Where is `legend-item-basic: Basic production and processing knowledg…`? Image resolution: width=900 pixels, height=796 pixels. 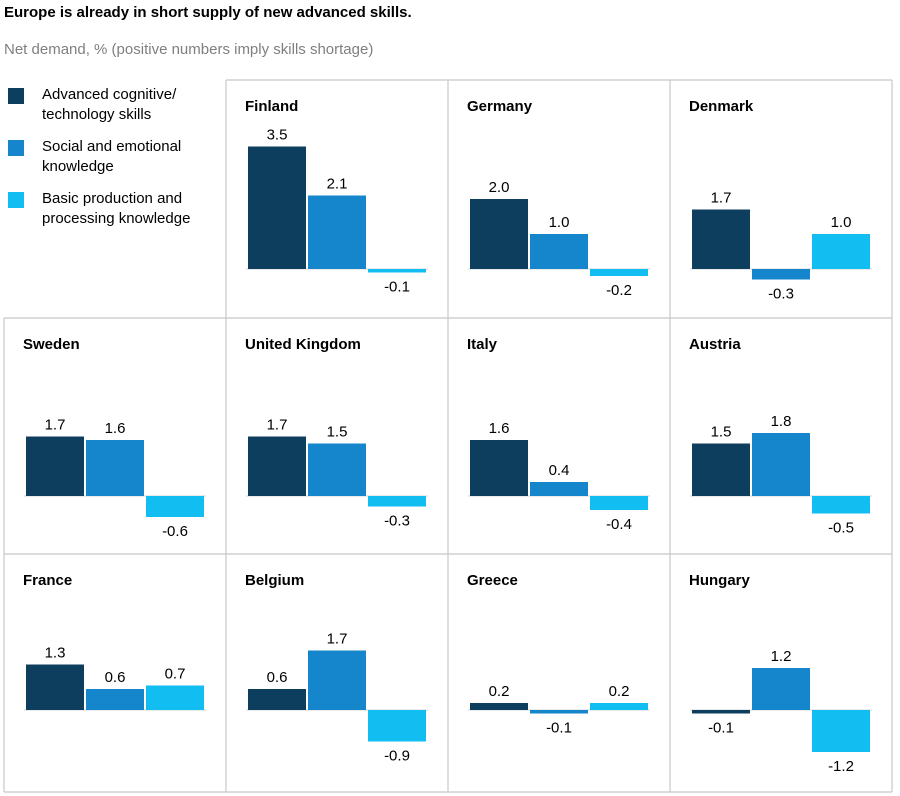 legend-item-basic: Basic production and processing knowledg… is located at coordinates (113, 209).